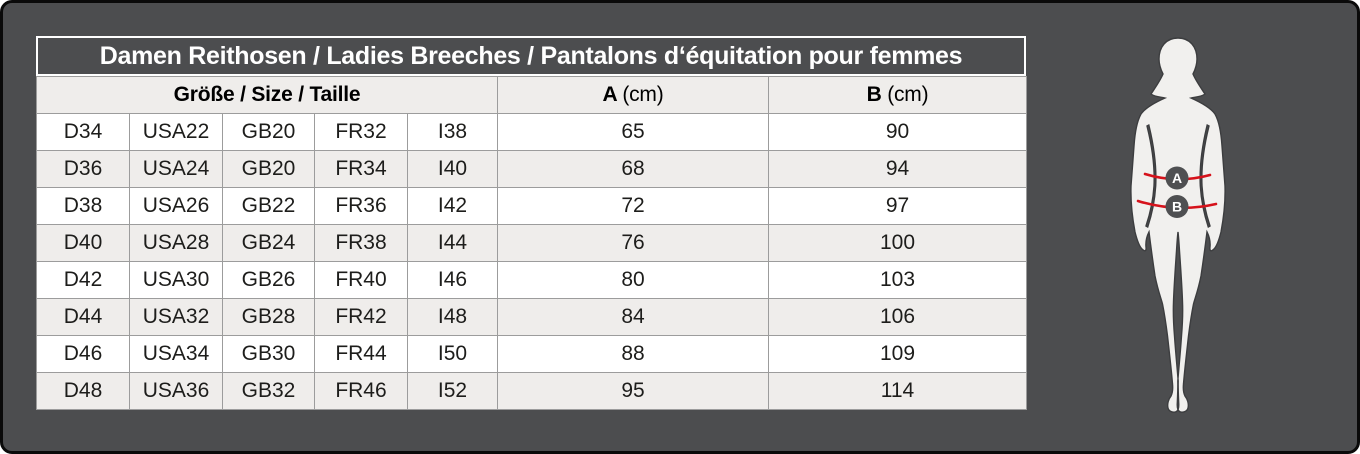 This screenshot has height=454, width=1360. I want to click on size-cell-usa: USA22, so click(176, 132).